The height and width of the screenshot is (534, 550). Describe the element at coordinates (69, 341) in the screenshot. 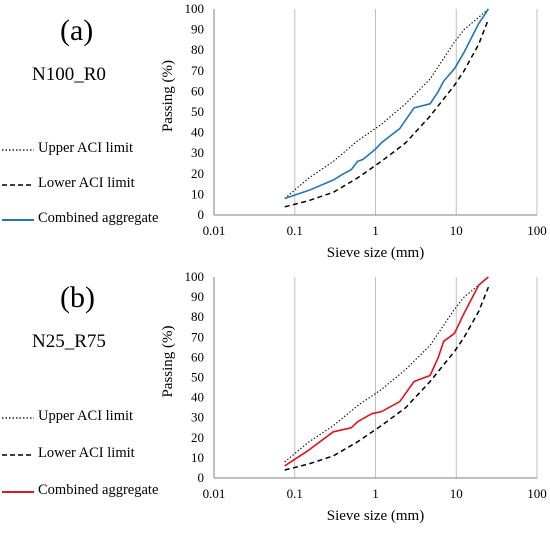

I see `sample-name: N25_R75` at that location.